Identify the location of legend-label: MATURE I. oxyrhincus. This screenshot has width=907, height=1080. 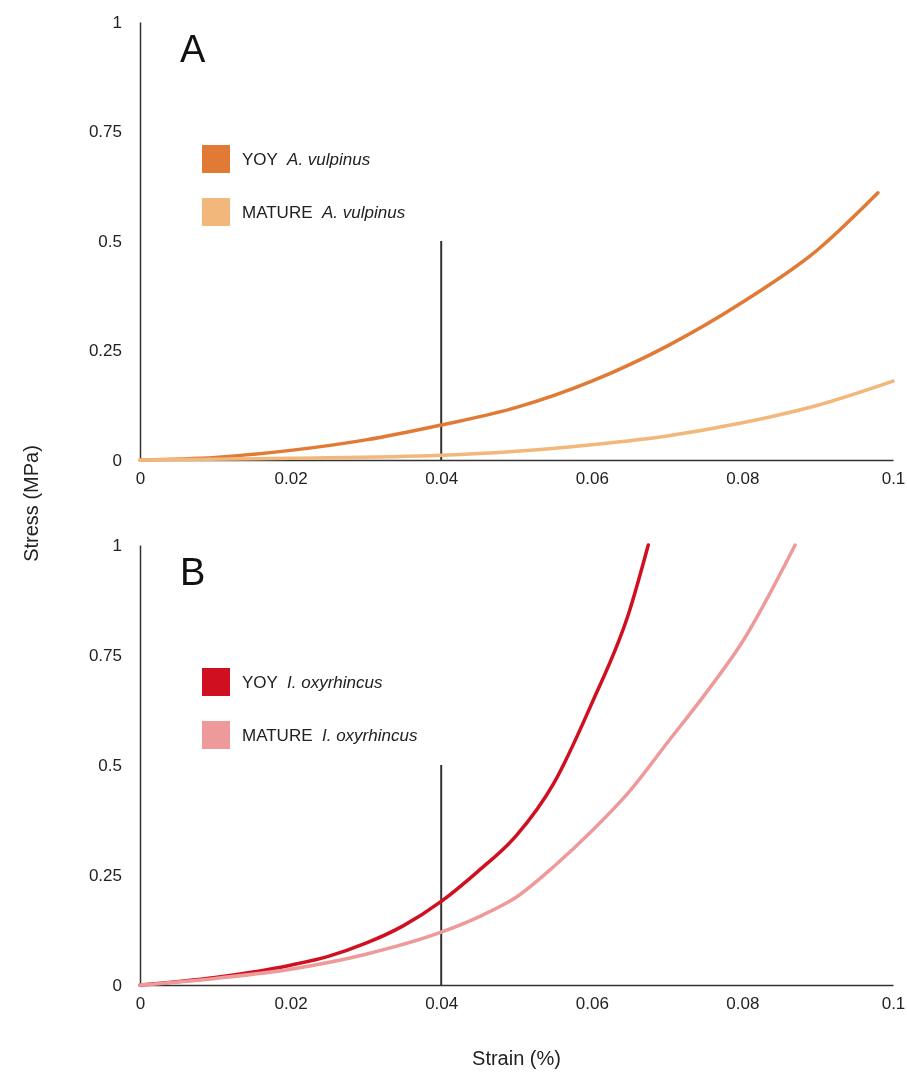
(330, 735).